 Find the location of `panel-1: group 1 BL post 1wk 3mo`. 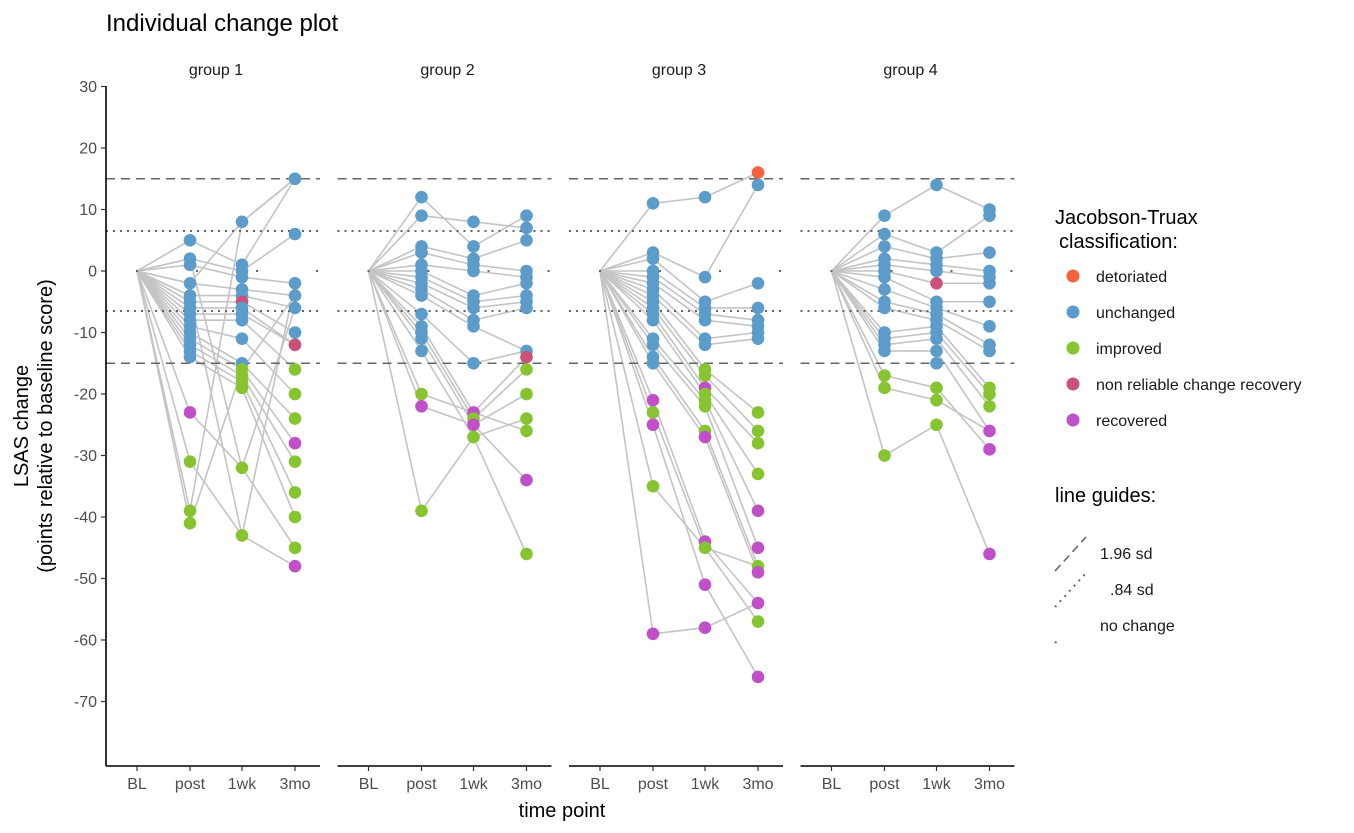

panel-1: group 1 BL post 1wk 3mo is located at coordinates (213, 427).